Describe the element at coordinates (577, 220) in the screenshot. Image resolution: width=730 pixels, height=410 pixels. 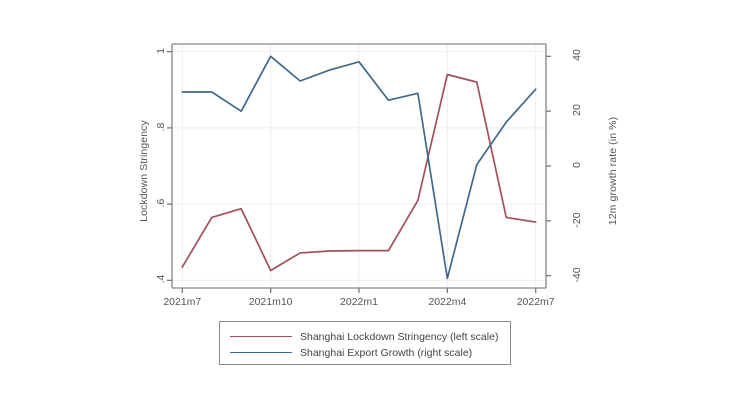
I see `y-tick-label-right: -20` at that location.